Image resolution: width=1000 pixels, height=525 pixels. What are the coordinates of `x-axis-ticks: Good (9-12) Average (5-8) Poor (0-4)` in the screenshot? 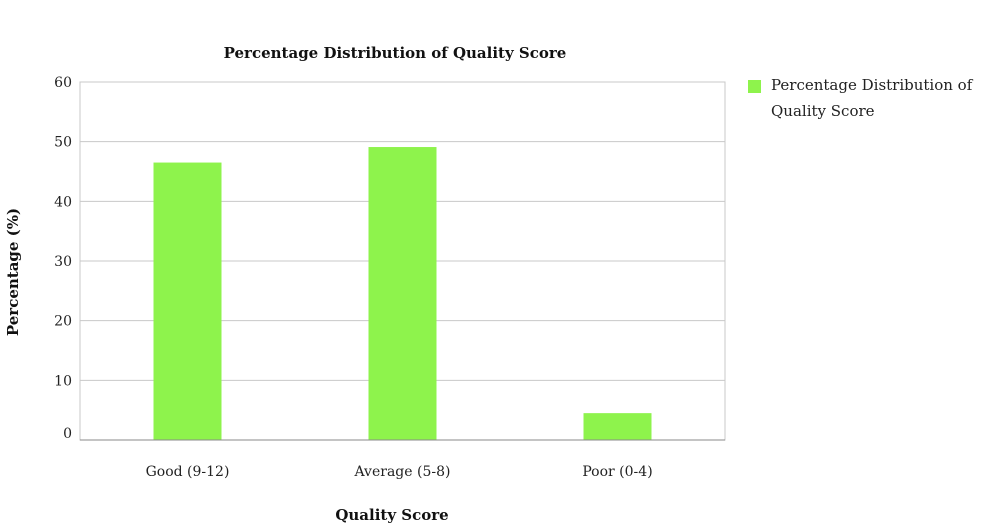 It's located at (399, 472).